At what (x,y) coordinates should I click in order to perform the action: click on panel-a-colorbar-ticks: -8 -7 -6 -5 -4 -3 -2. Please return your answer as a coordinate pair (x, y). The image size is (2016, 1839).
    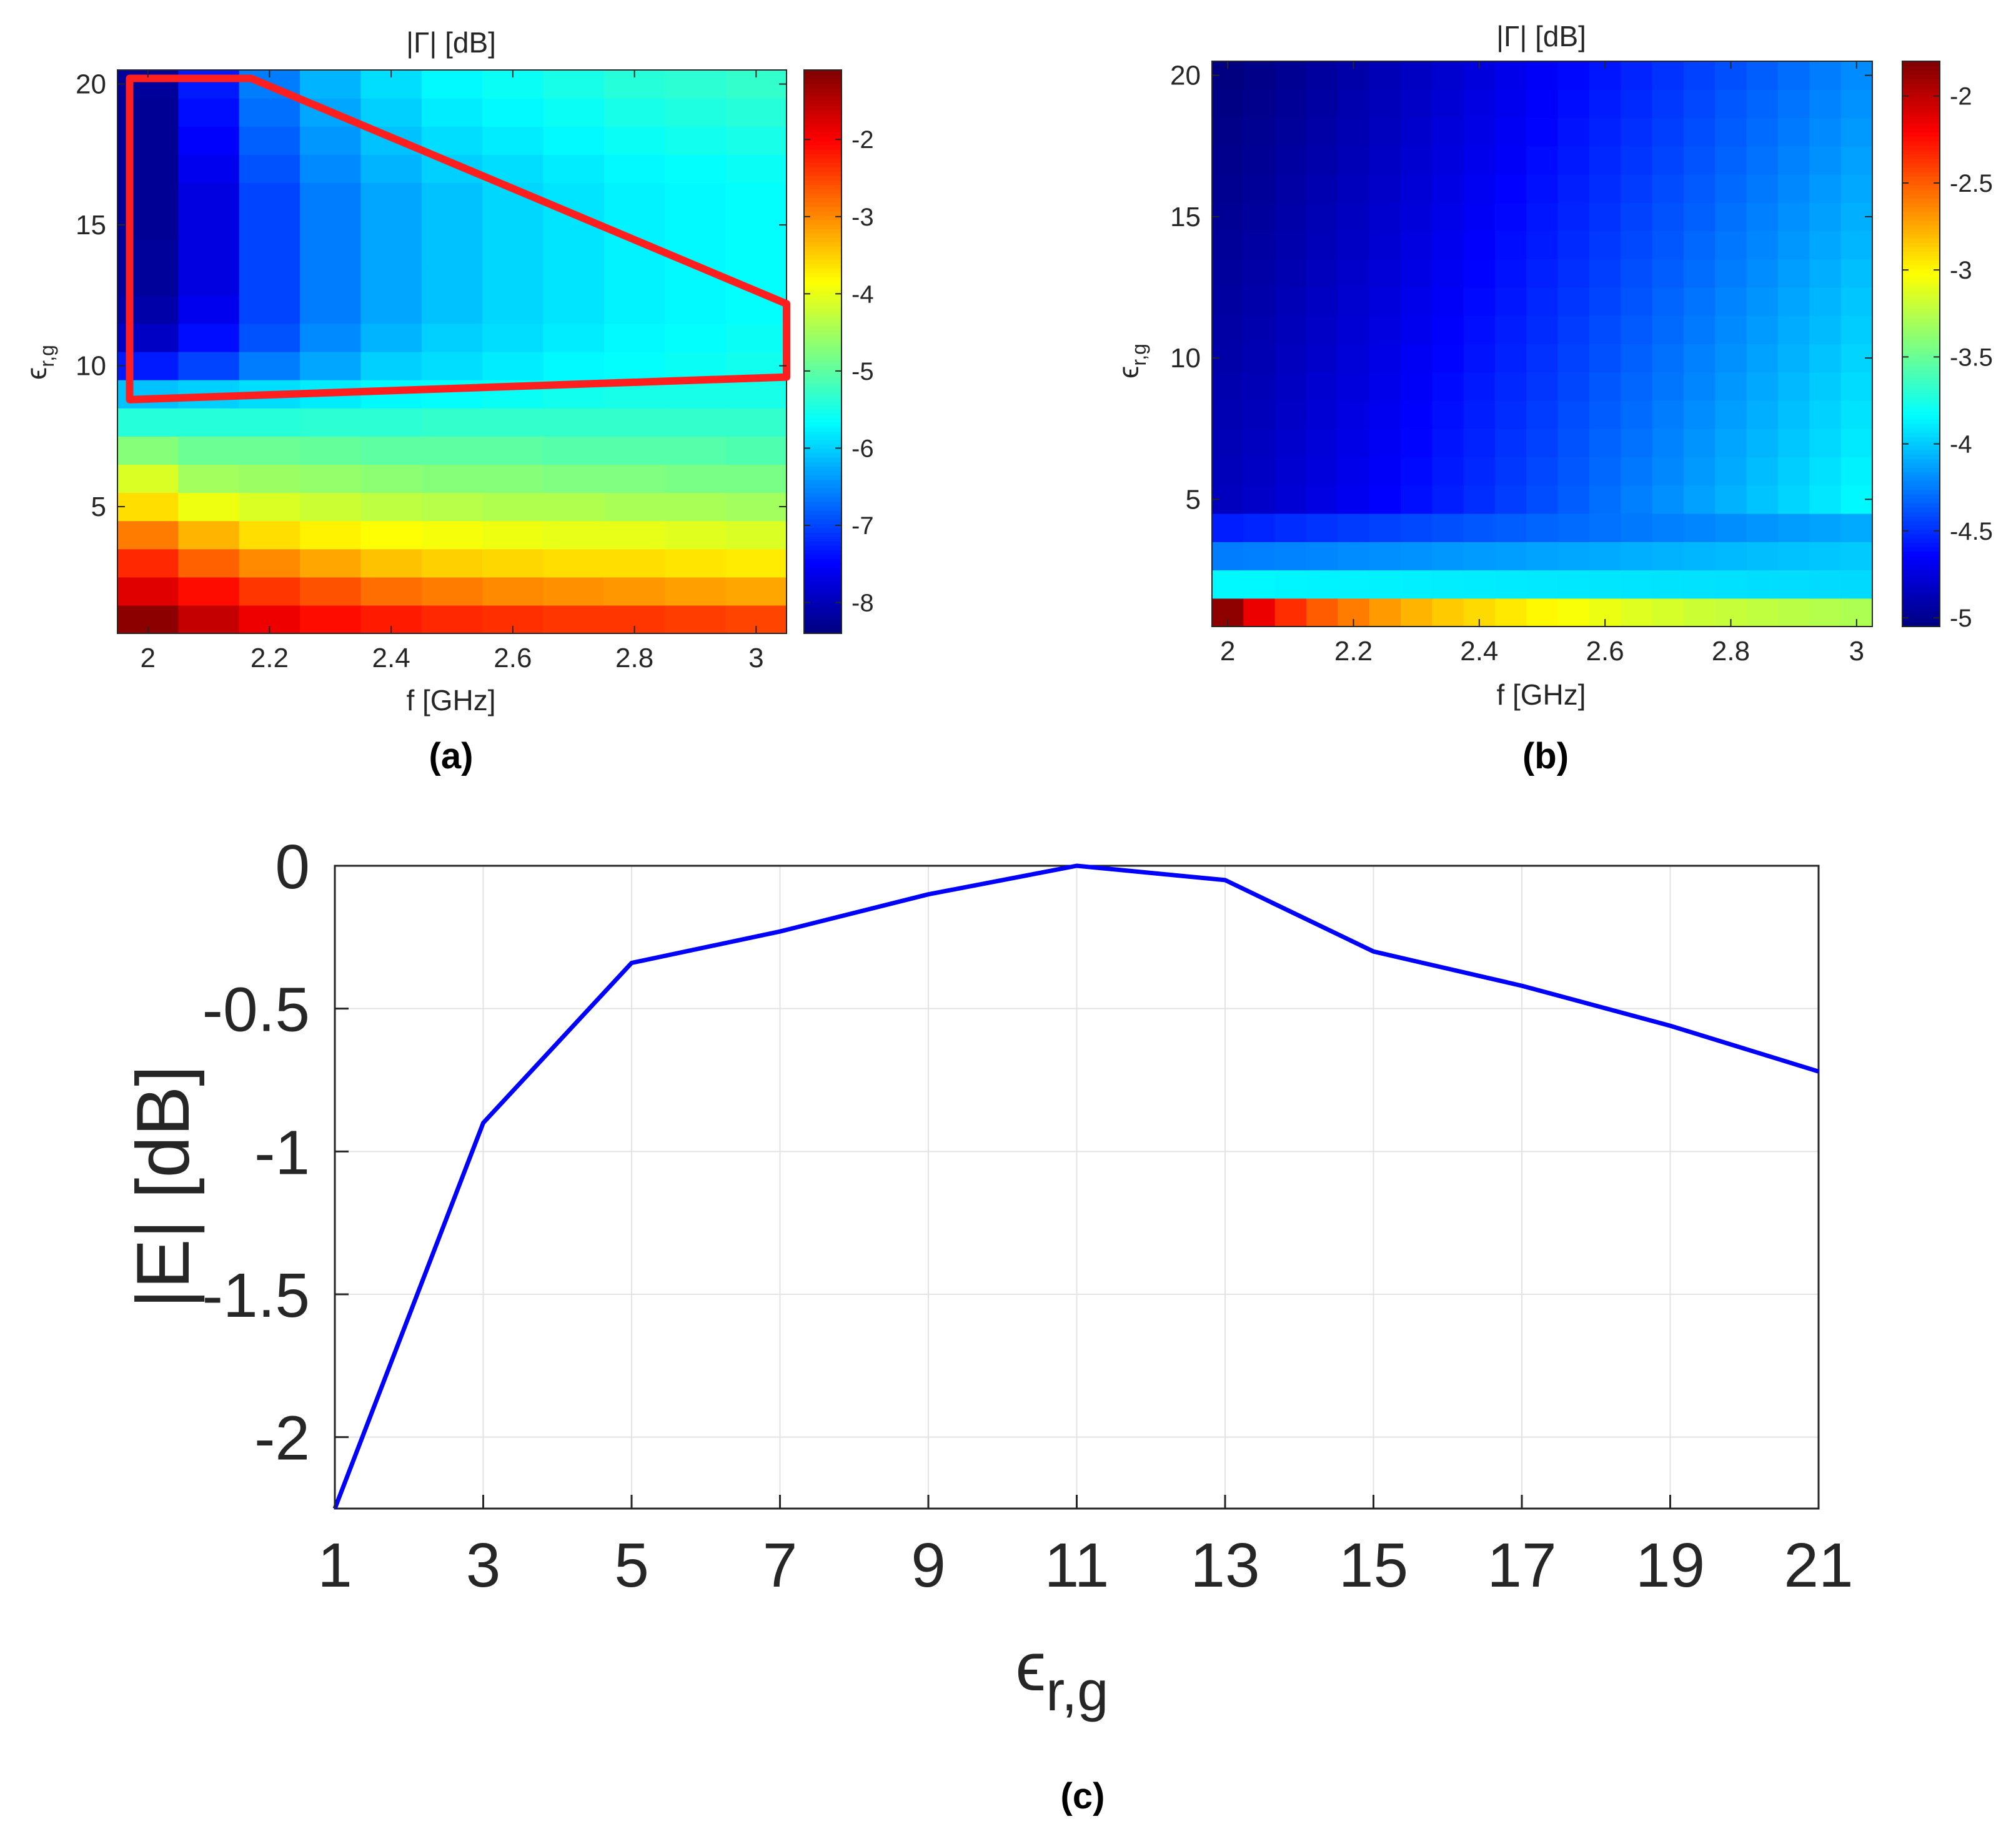
    Looking at the image, I should click on (839, 371).